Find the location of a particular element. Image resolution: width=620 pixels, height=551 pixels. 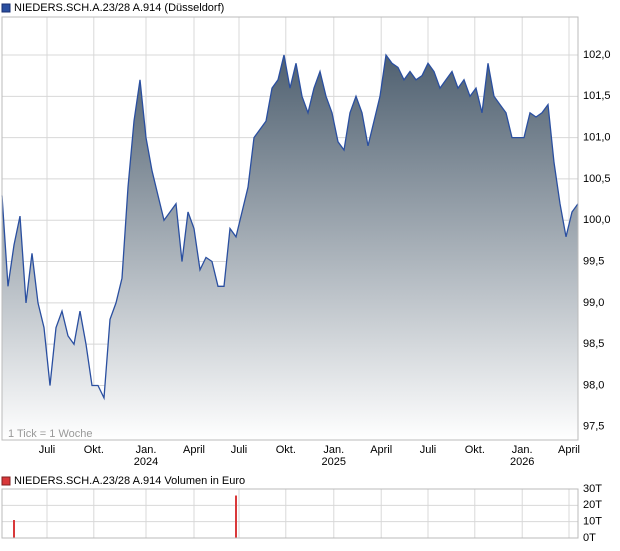

plot-frame is located at coordinates (290, 513).